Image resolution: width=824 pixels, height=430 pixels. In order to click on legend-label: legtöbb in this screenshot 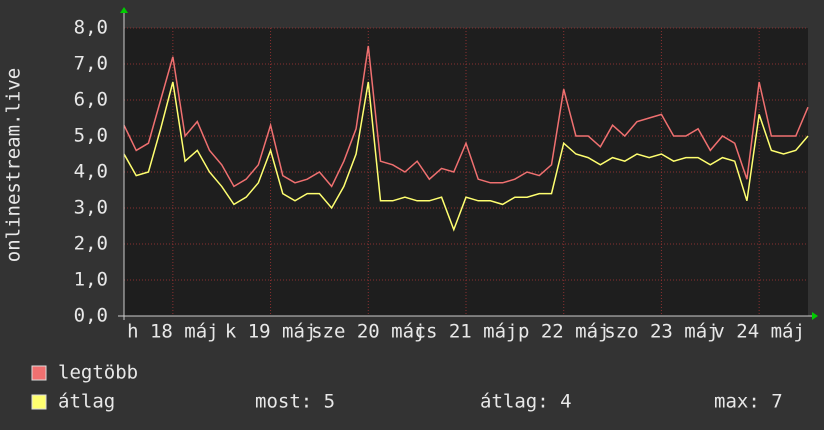, I will do `click(98, 373)`.